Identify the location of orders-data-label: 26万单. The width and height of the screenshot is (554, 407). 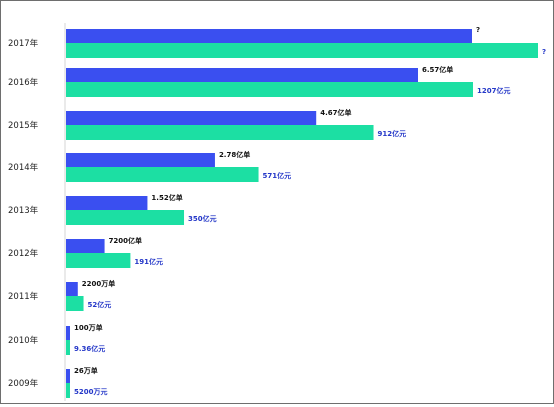
(86, 370).